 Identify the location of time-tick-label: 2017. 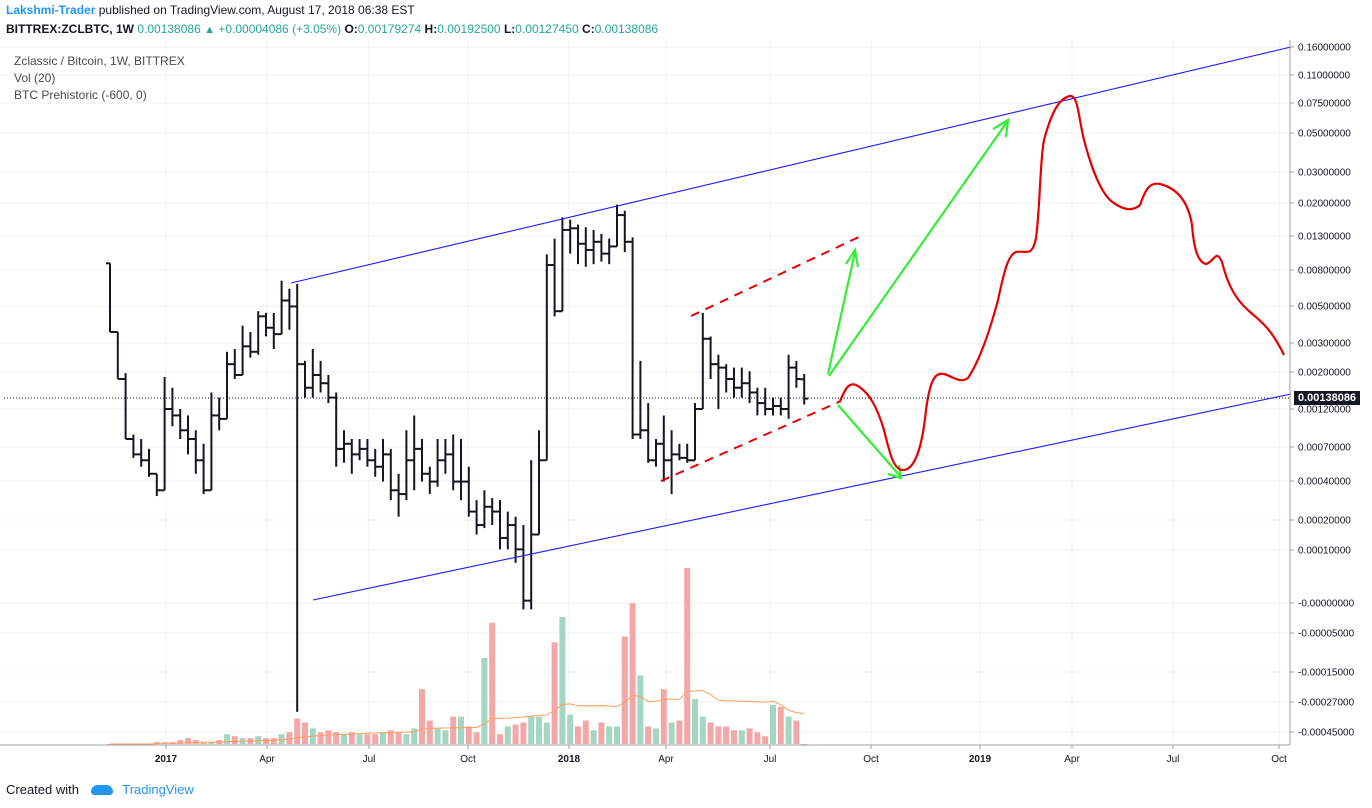
(166, 759).